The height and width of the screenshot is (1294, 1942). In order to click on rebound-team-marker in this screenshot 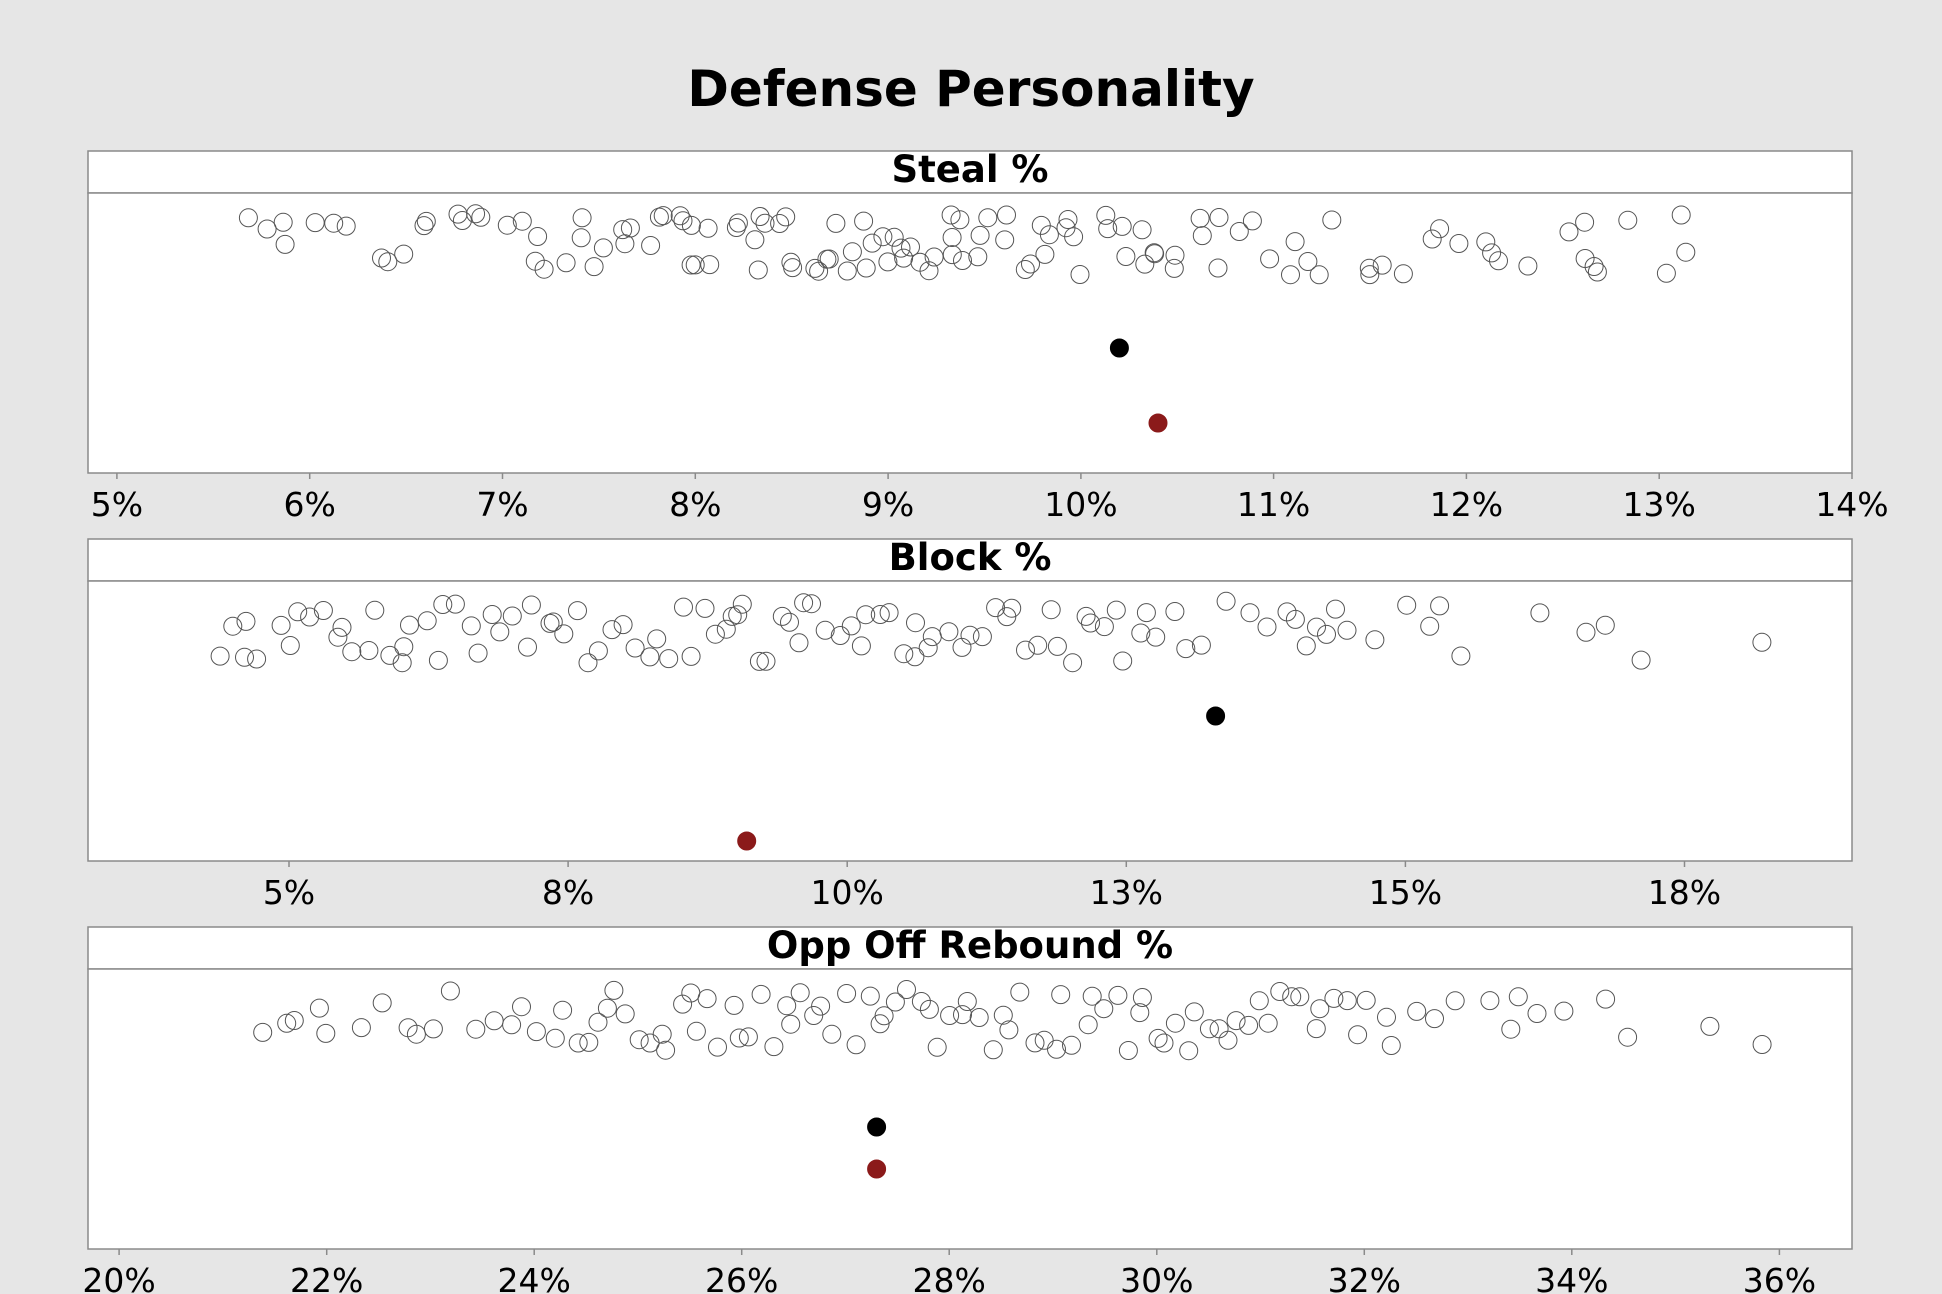, I will do `click(877, 1127)`.